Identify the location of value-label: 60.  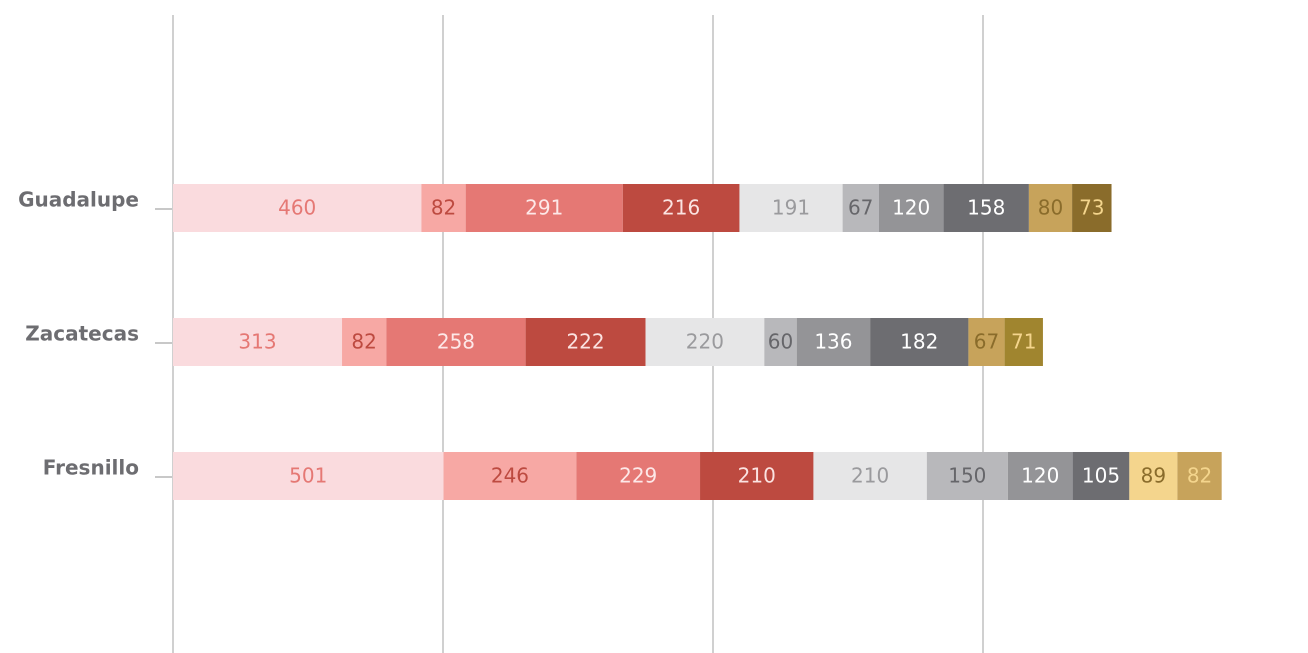
(780, 342).